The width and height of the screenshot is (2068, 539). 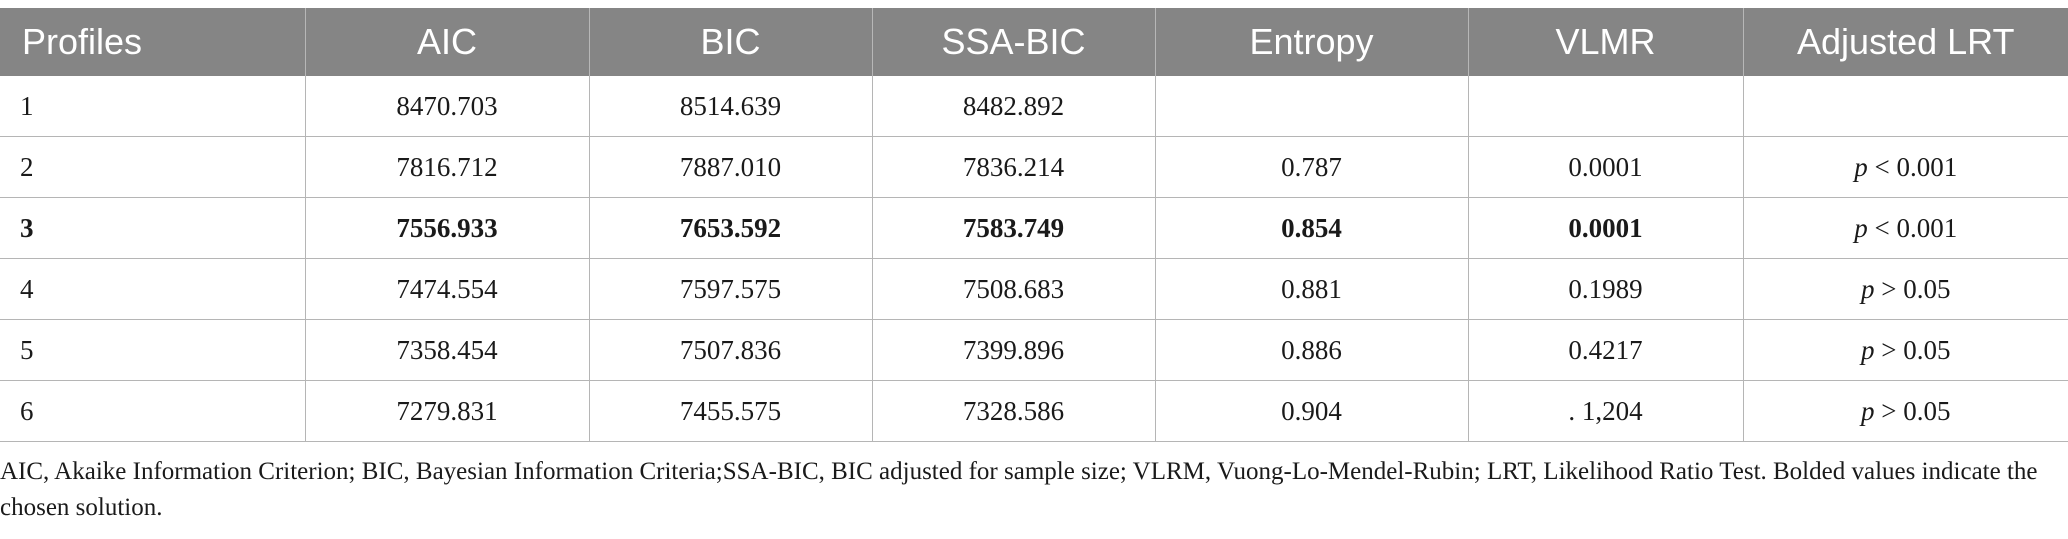 What do you see at coordinates (446, 167) in the screenshot?
I see `cell-aic: 7816.712` at bounding box center [446, 167].